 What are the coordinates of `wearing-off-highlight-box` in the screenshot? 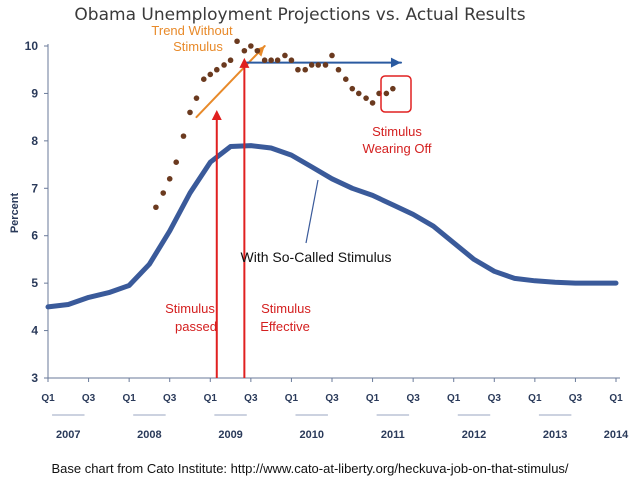 It's located at (396, 94).